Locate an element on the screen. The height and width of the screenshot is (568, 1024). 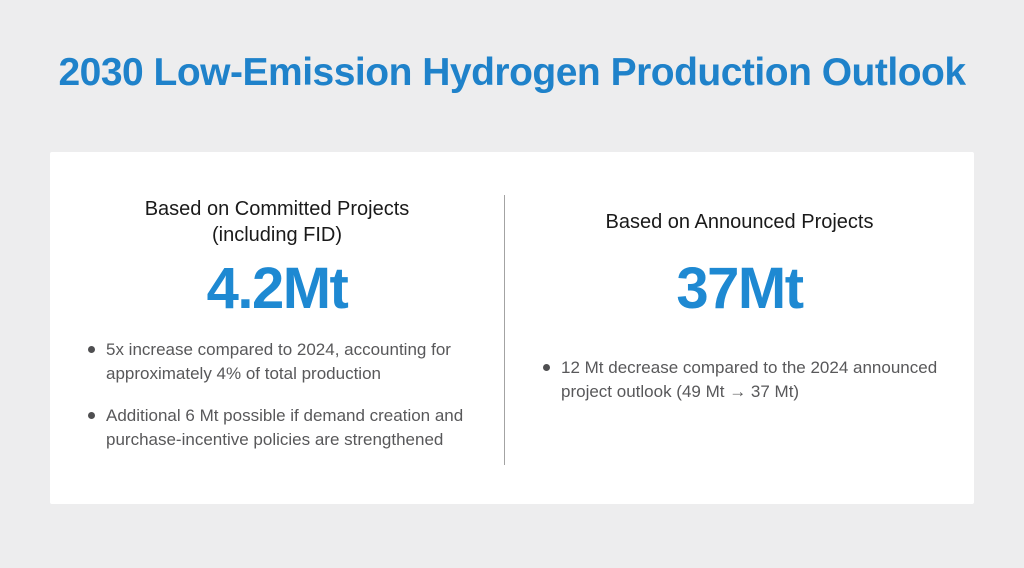
panel-announced-heading: Based on Announced Projects is located at coordinates (739, 222).